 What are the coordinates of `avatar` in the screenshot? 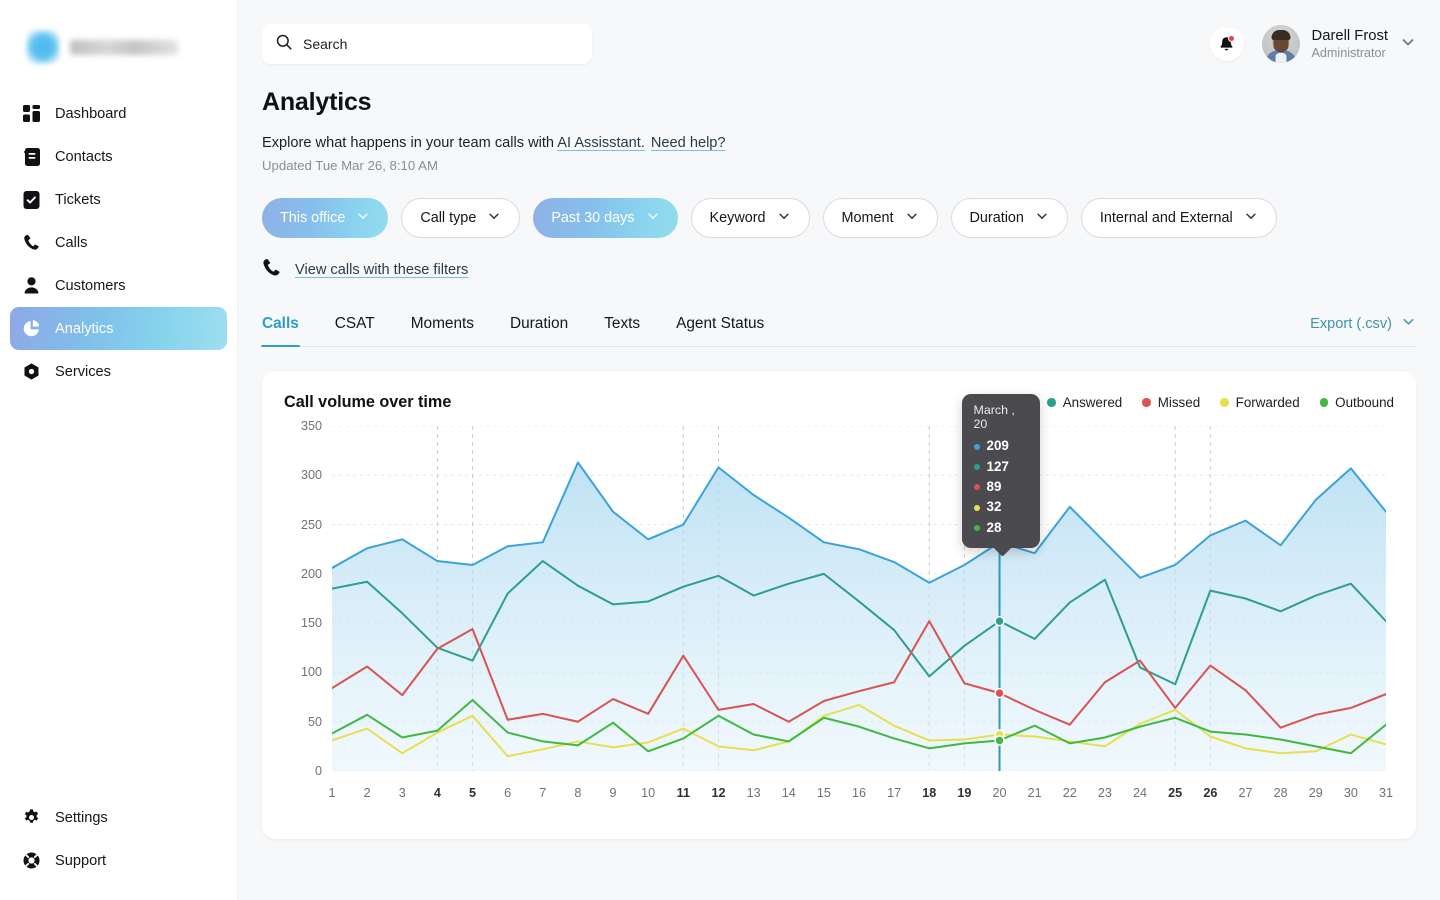 It's located at (1280, 44).